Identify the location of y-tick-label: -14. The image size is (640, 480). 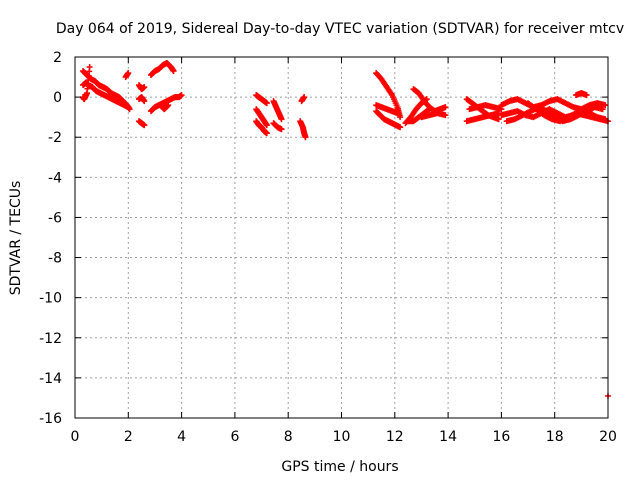
(50, 379).